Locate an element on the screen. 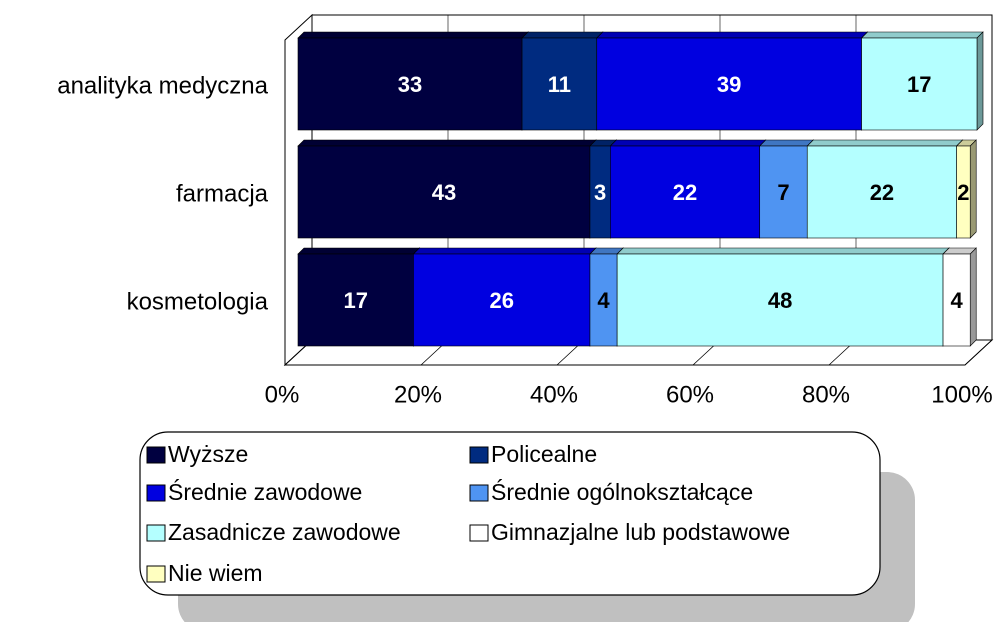  x-tick-label: 60% is located at coordinates (690, 394).